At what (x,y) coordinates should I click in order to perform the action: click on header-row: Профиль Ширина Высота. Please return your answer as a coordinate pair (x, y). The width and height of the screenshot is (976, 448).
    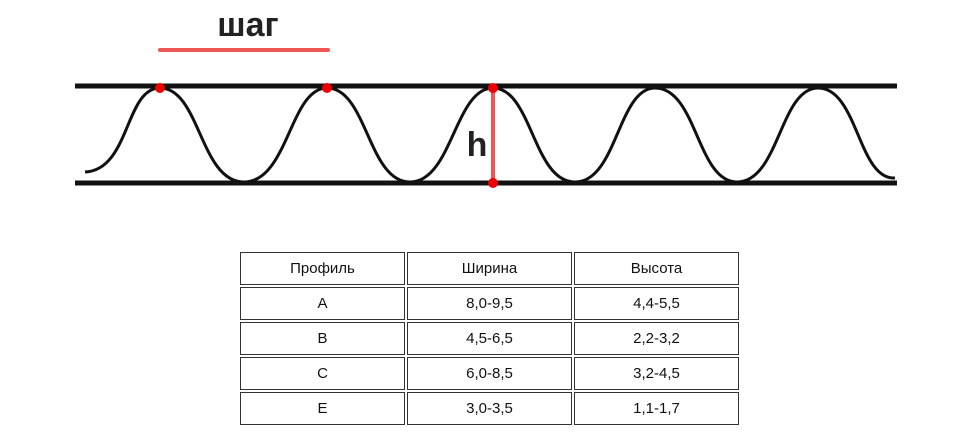
    Looking at the image, I should click on (489, 268).